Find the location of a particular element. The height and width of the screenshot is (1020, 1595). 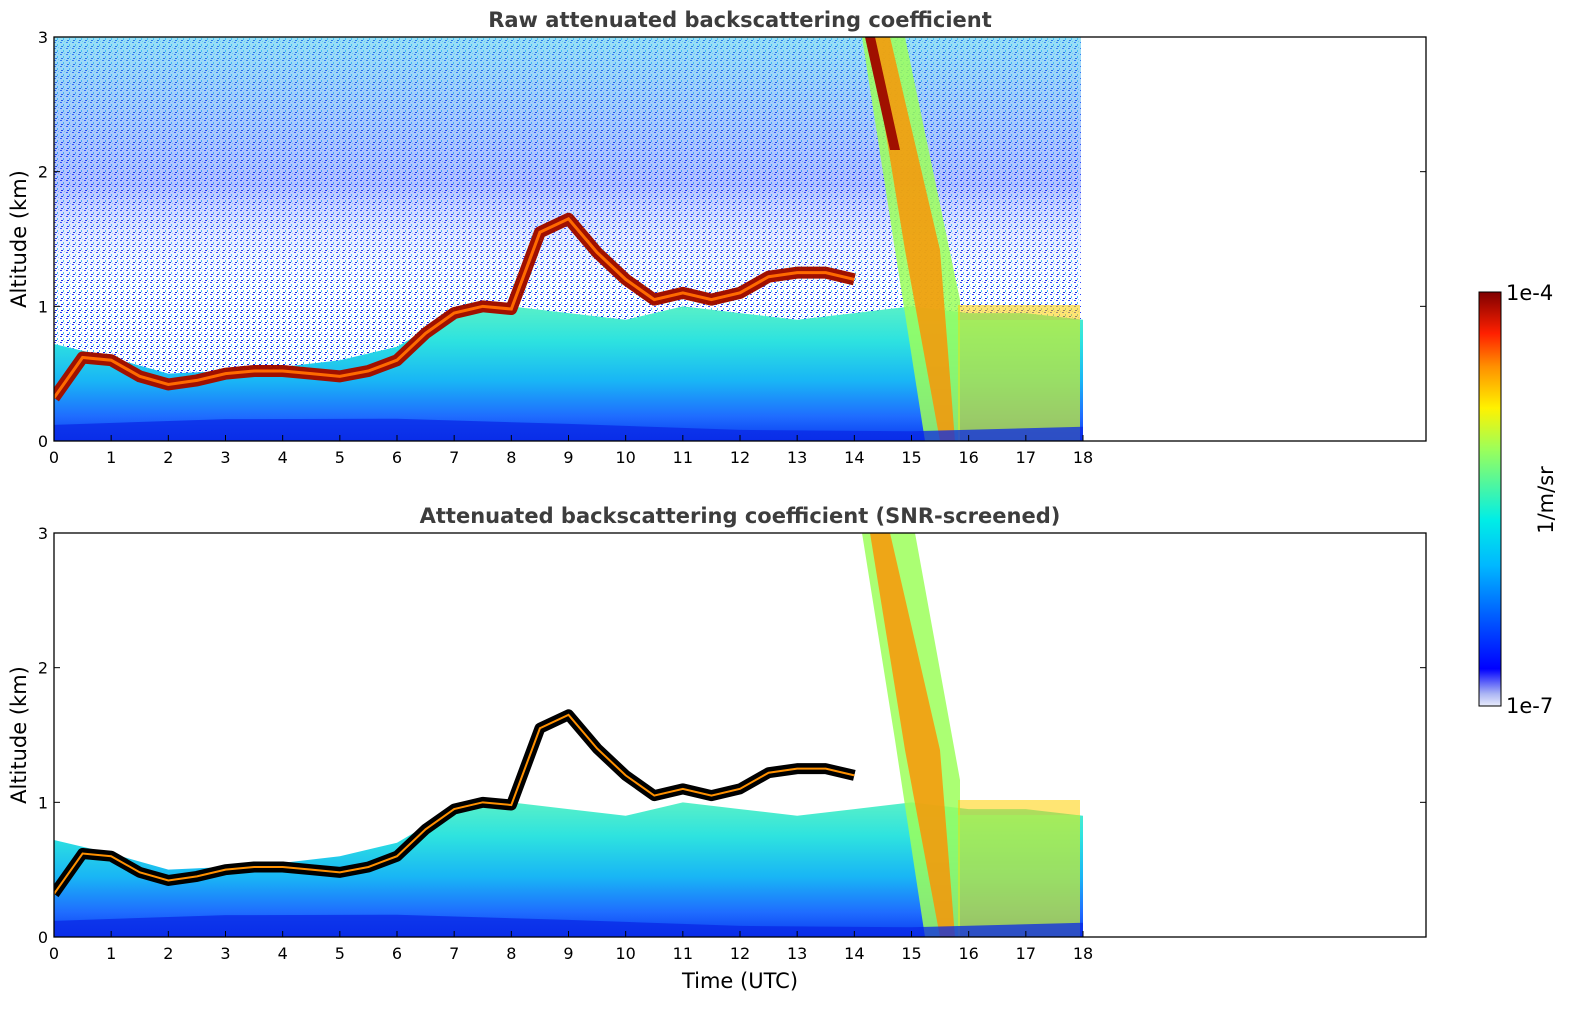

x-axis-label: Time (UTC) is located at coordinates (739, 981).